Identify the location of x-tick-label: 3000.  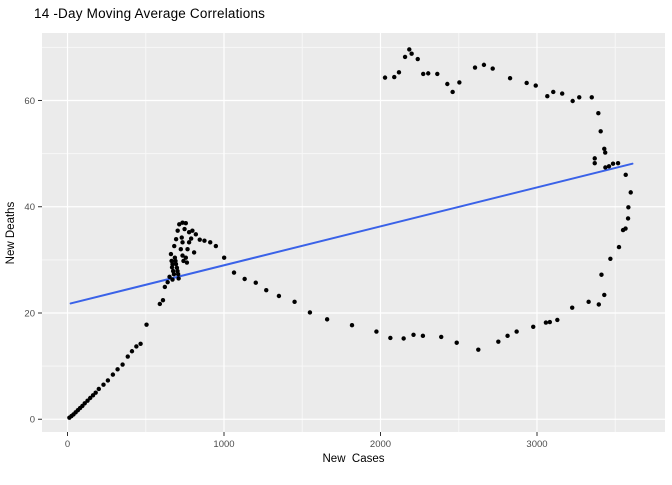
(536, 444).